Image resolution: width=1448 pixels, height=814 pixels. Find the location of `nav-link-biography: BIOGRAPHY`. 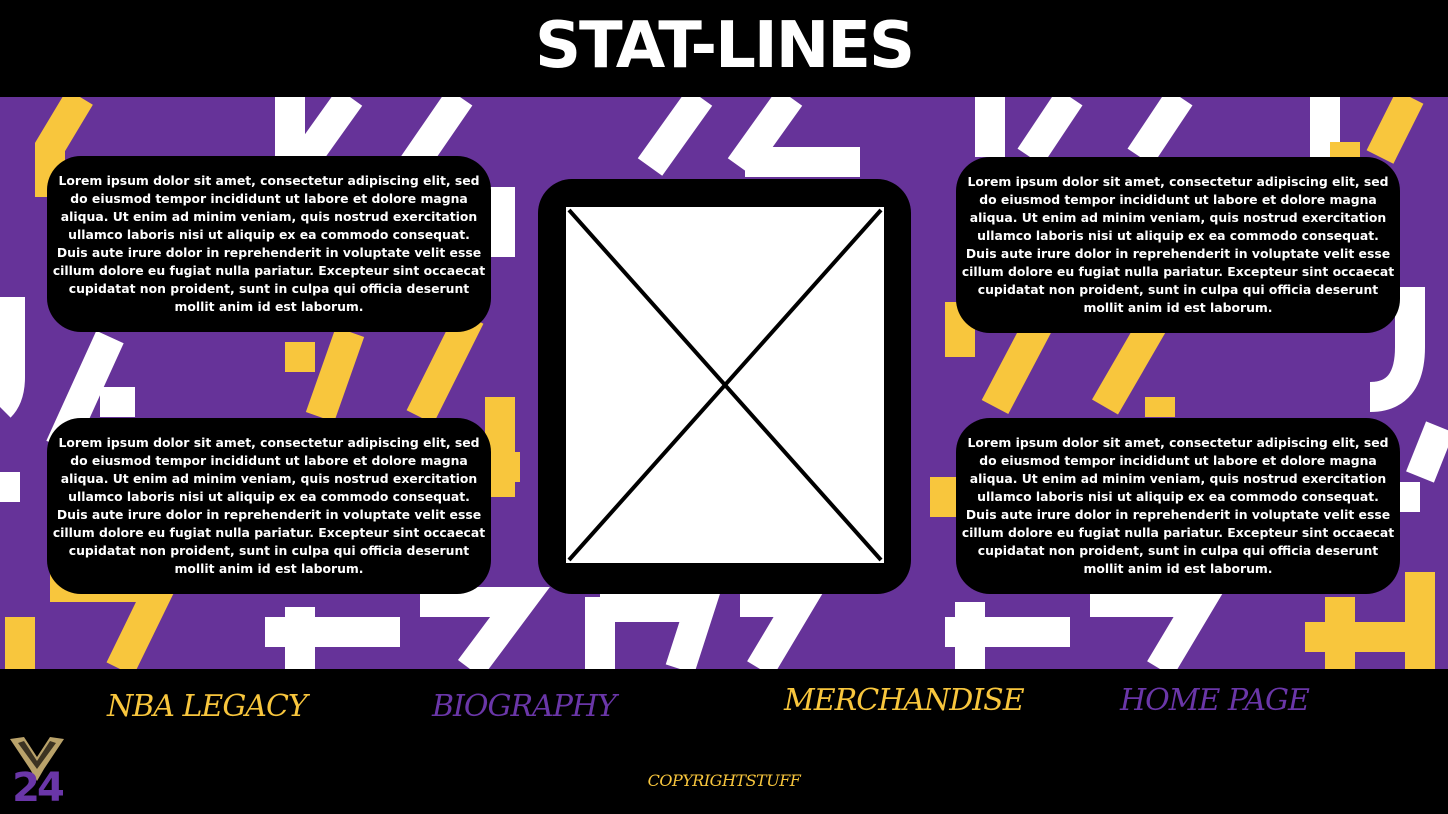

nav-link-biography: BIOGRAPHY is located at coordinates (524, 706).